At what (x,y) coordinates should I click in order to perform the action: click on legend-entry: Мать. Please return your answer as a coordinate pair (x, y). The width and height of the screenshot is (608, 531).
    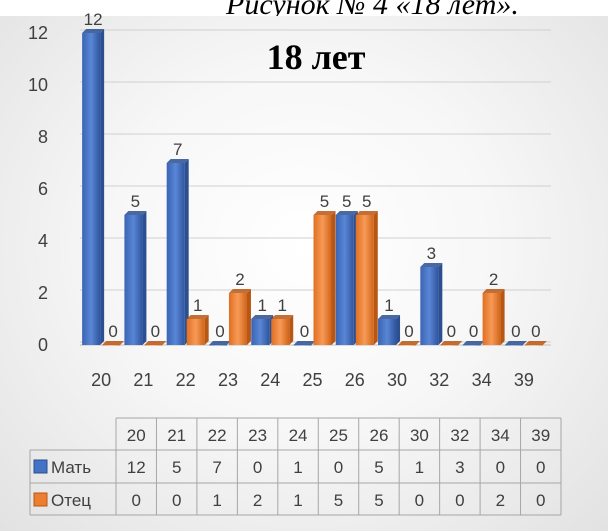
    Looking at the image, I should click on (71, 467).